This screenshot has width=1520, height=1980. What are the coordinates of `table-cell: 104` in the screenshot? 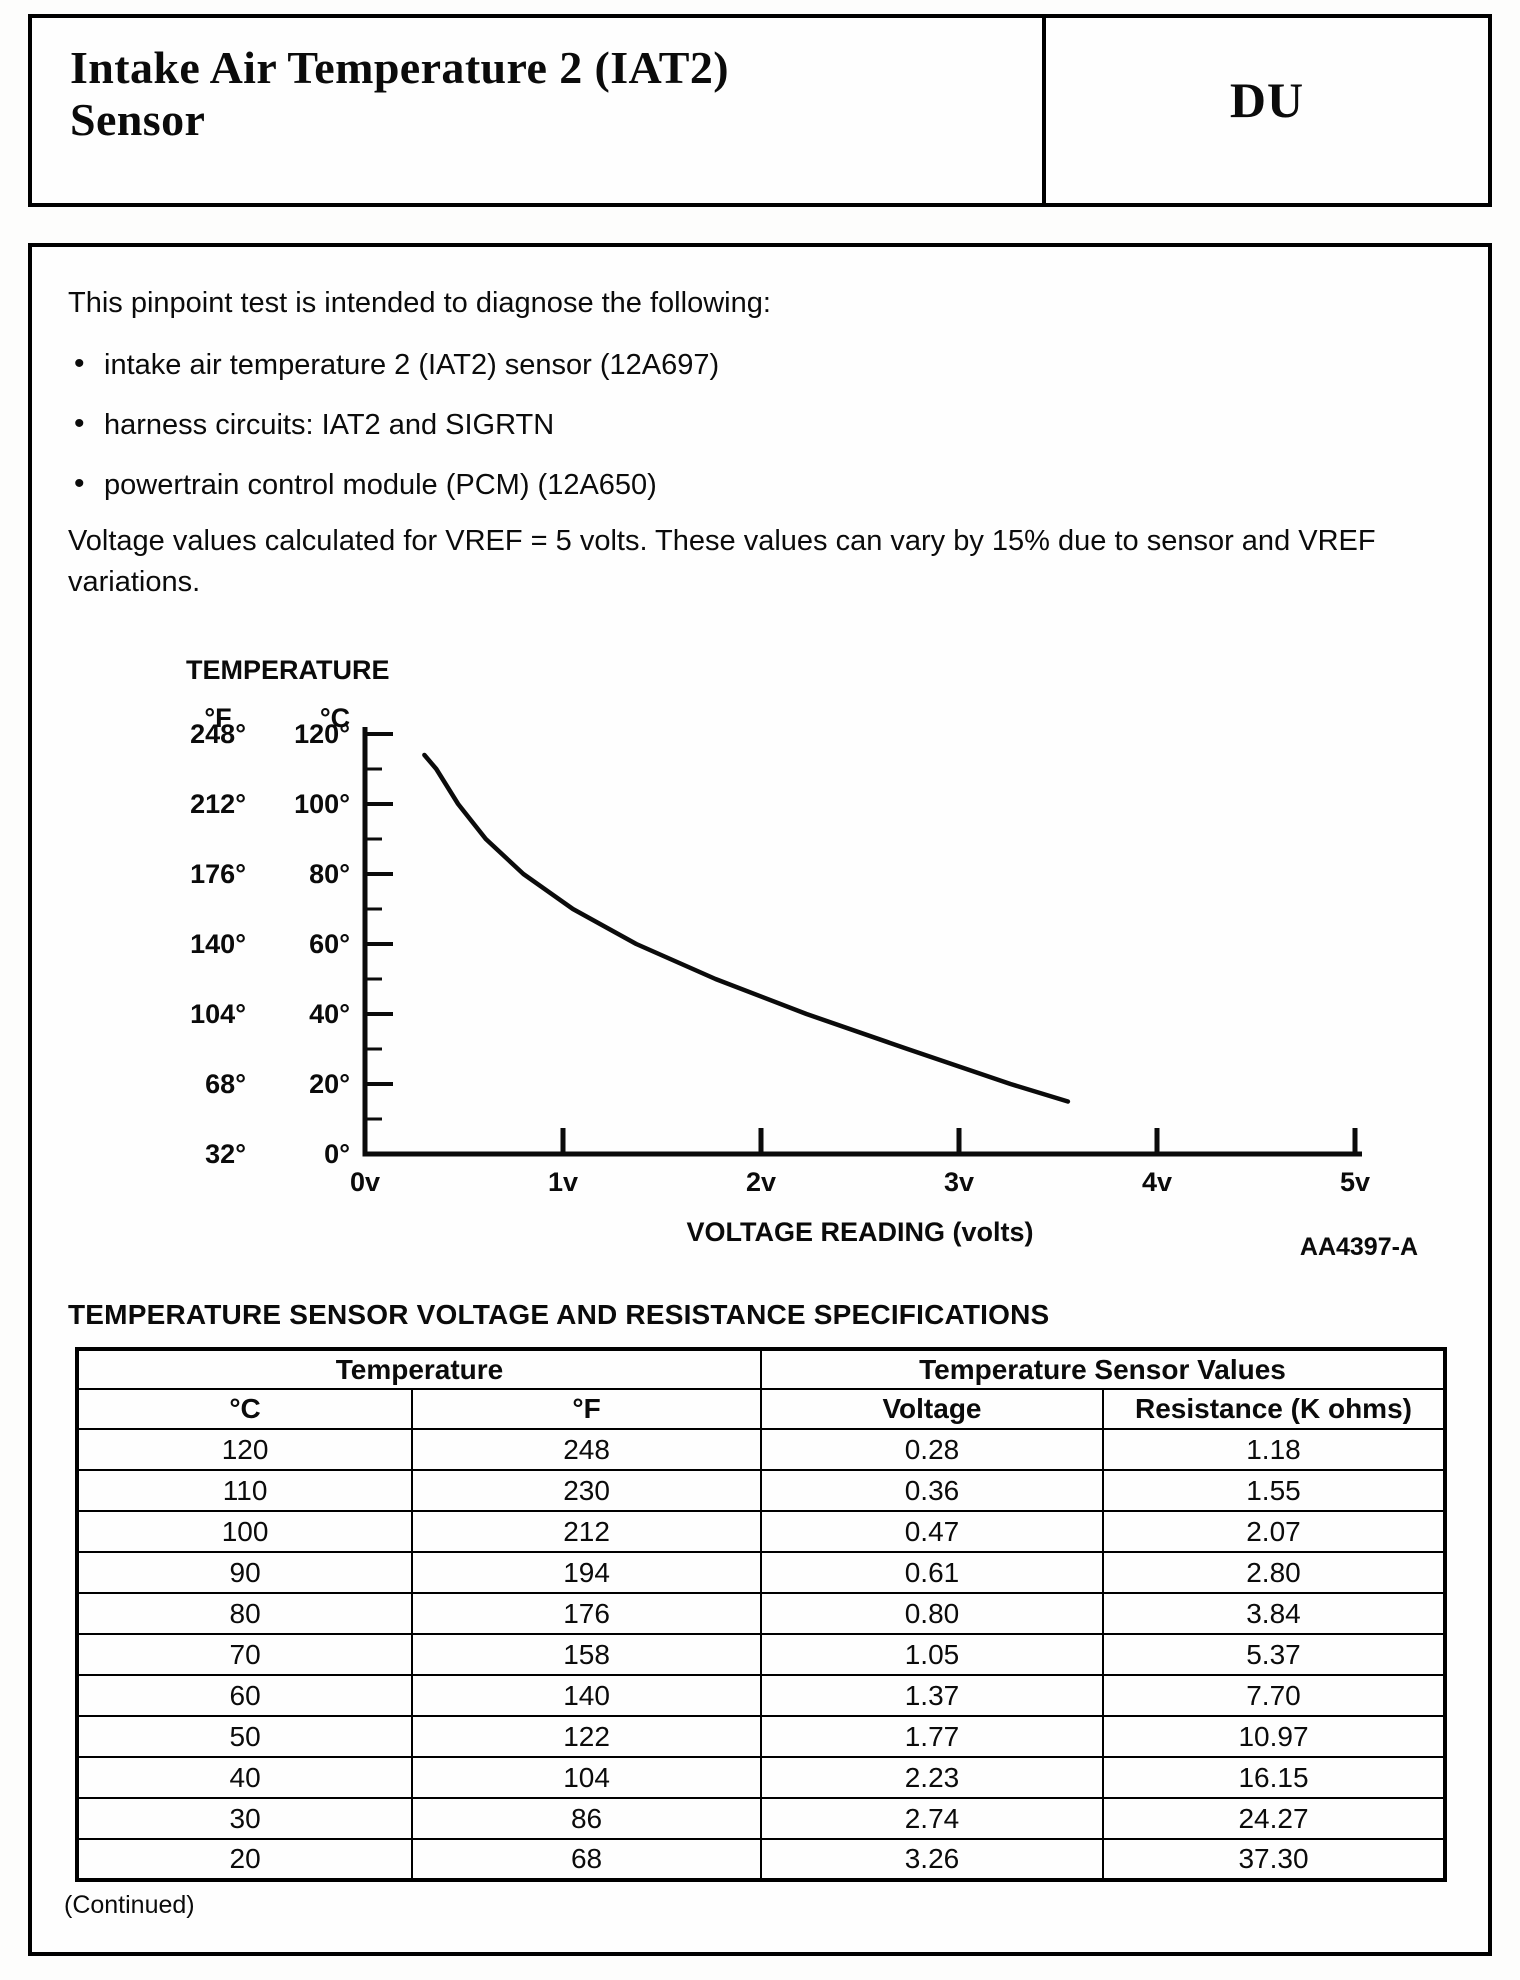 It's located at (586, 1777).